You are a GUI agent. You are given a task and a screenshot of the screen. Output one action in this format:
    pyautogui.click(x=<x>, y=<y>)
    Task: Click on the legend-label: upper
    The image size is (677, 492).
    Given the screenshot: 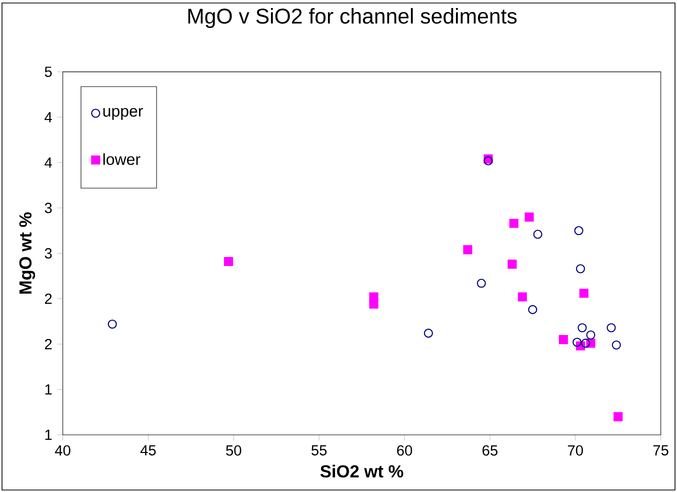 What is the action you would take?
    pyautogui.click(x=123, y=114)
    